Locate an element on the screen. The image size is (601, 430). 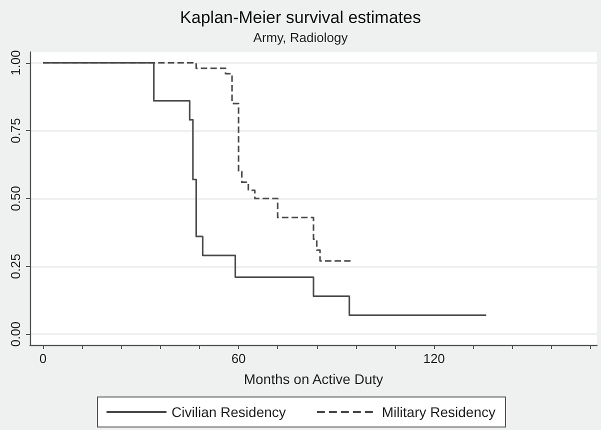
y-tick-label: 0.50 is located at coordinates (15, 199).